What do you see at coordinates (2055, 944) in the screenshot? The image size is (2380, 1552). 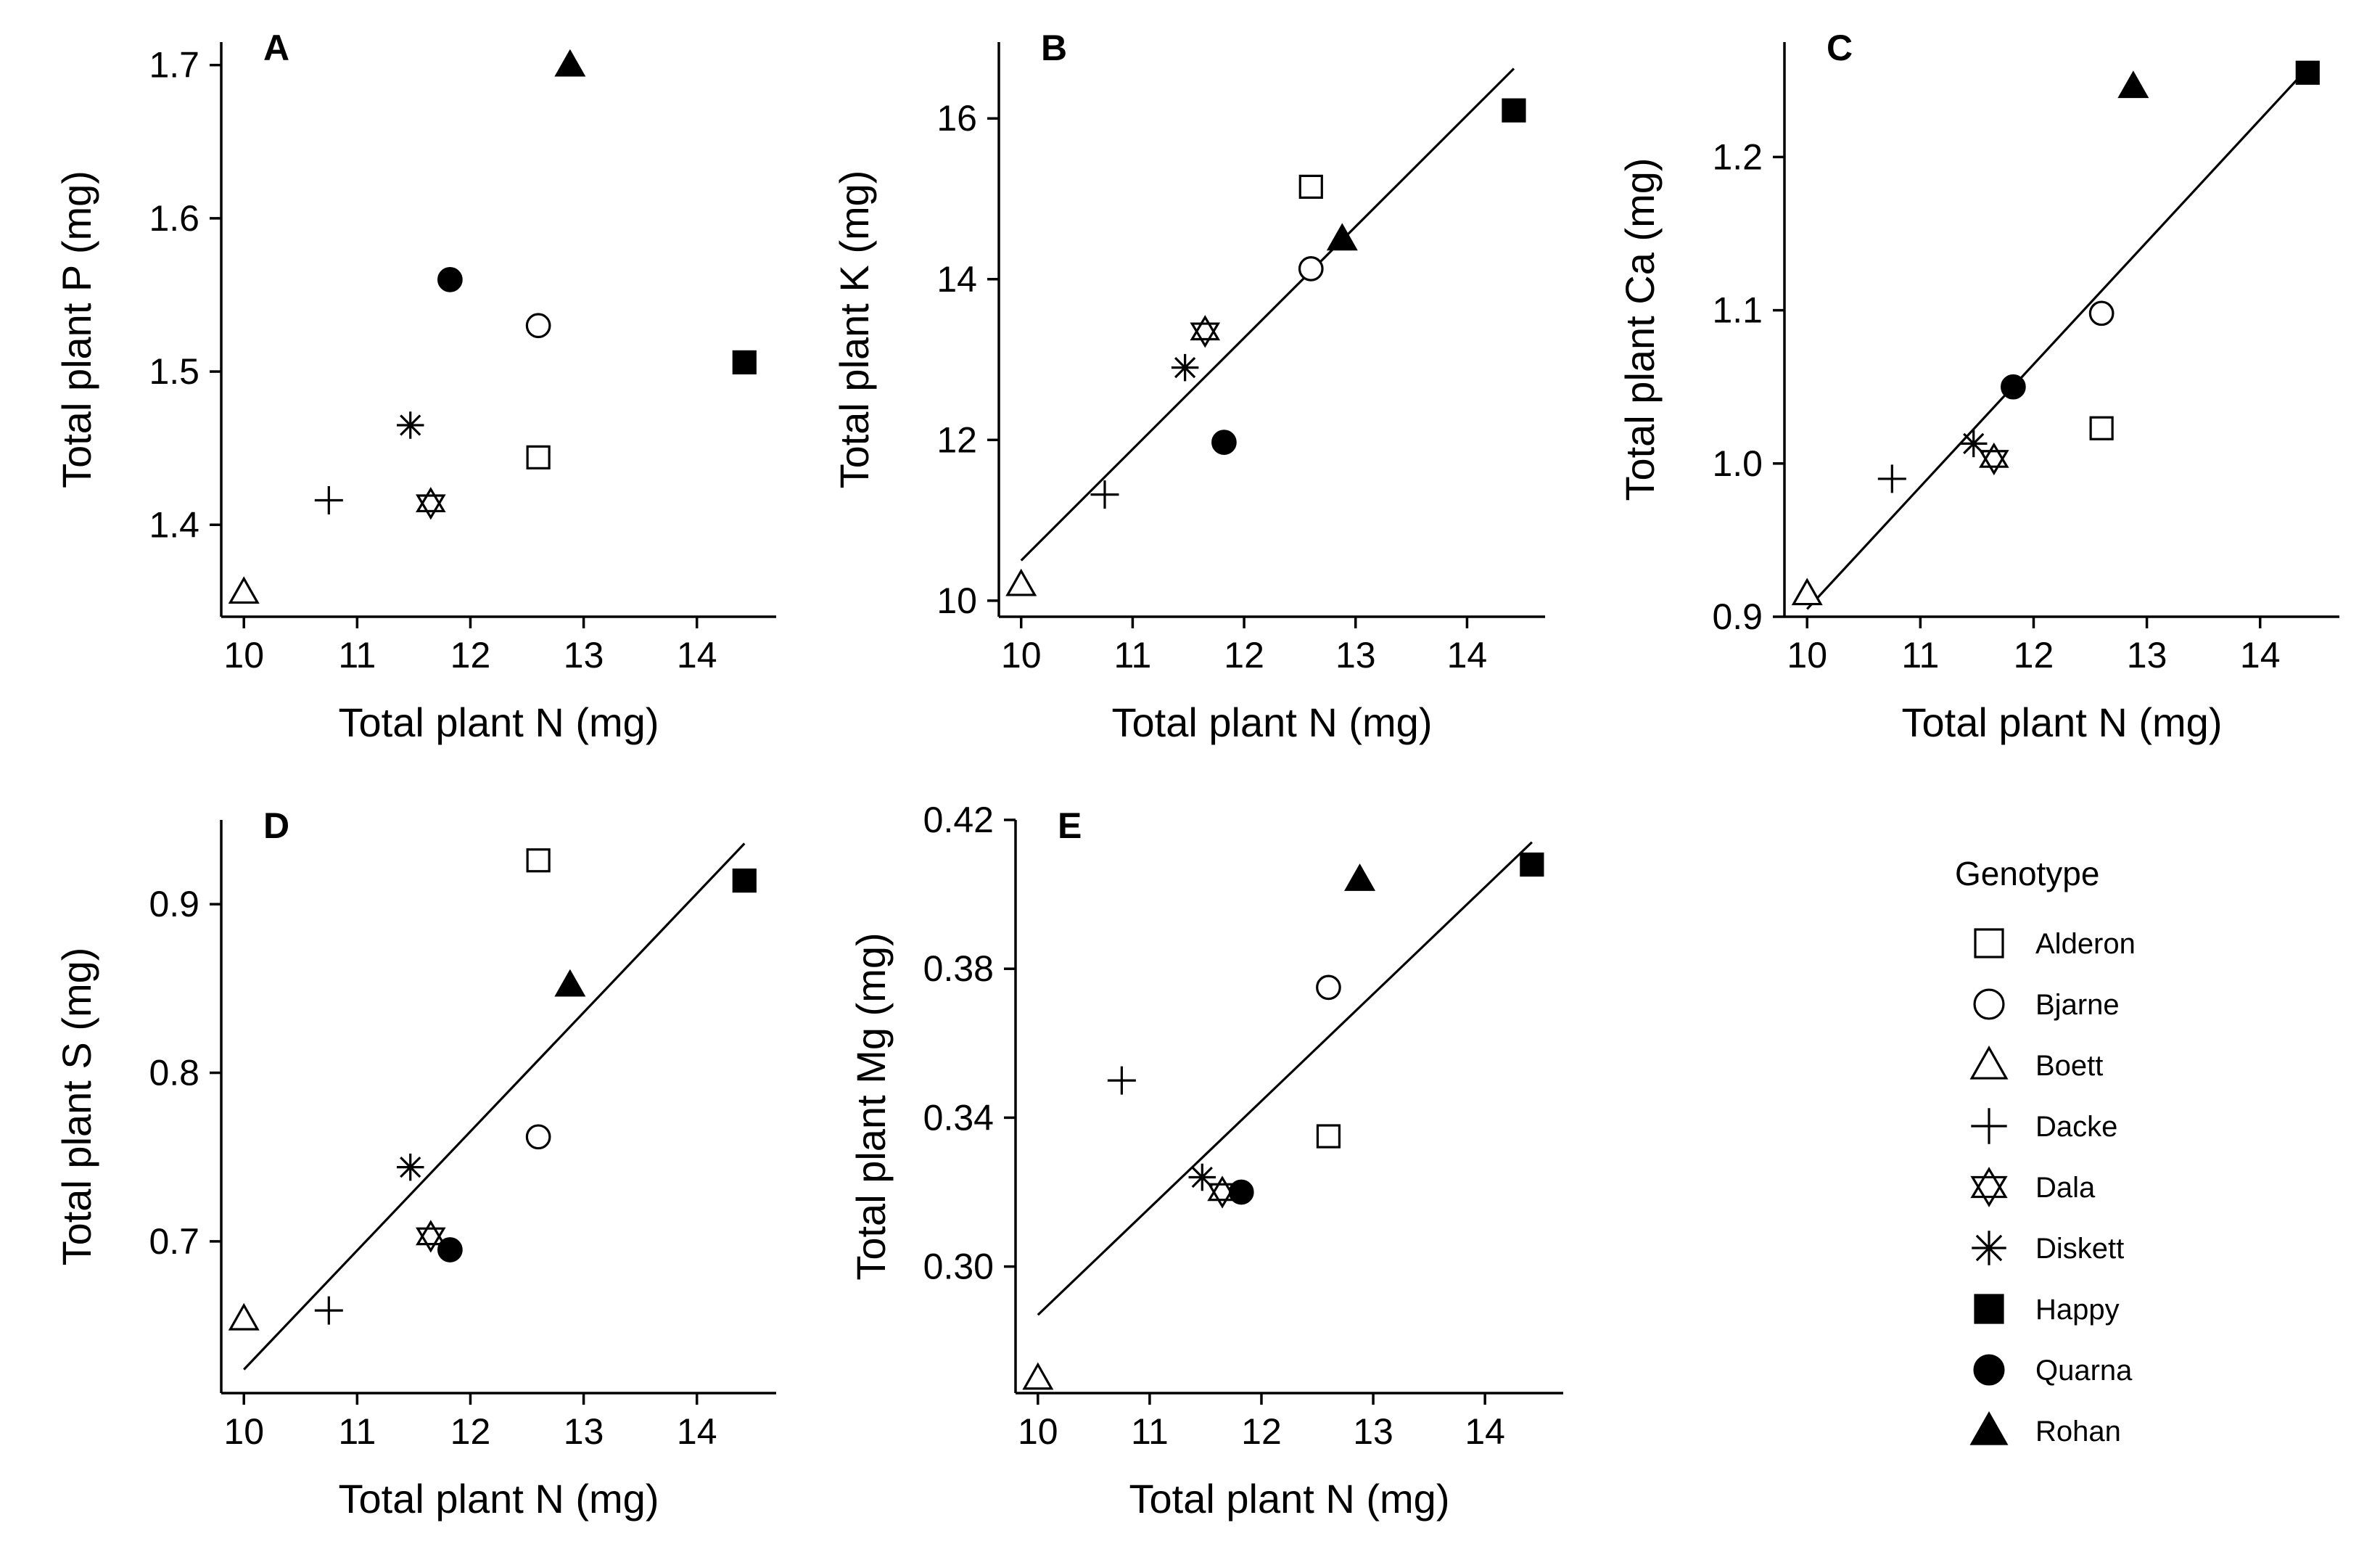 I see `legend-item-alderon: Alderon` at bounding box center [2055, 944].